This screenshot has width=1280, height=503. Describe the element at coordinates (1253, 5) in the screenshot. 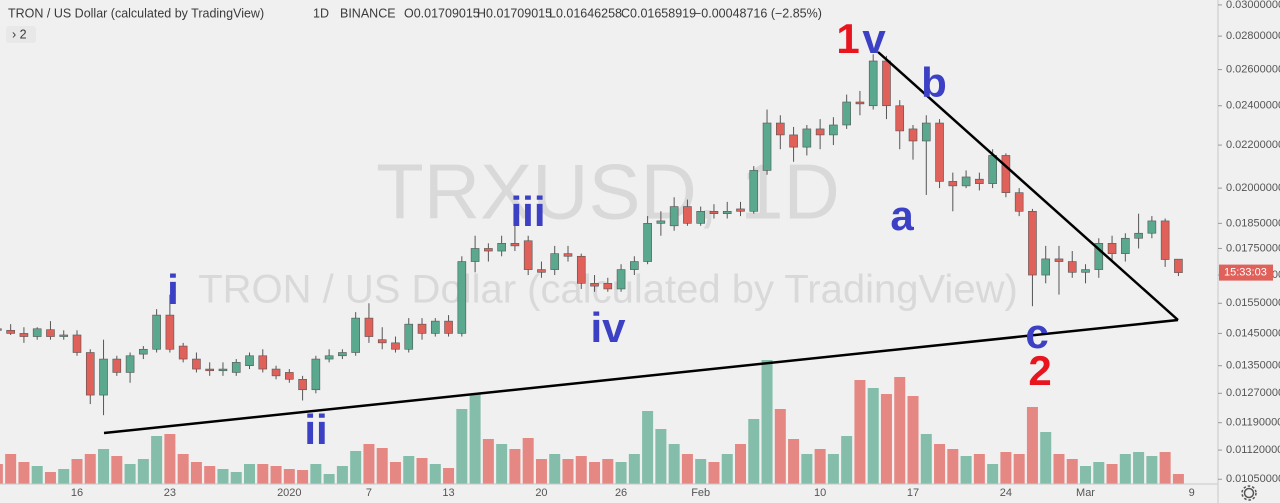

I see `y-tick-label: 0.03000000` at that location.